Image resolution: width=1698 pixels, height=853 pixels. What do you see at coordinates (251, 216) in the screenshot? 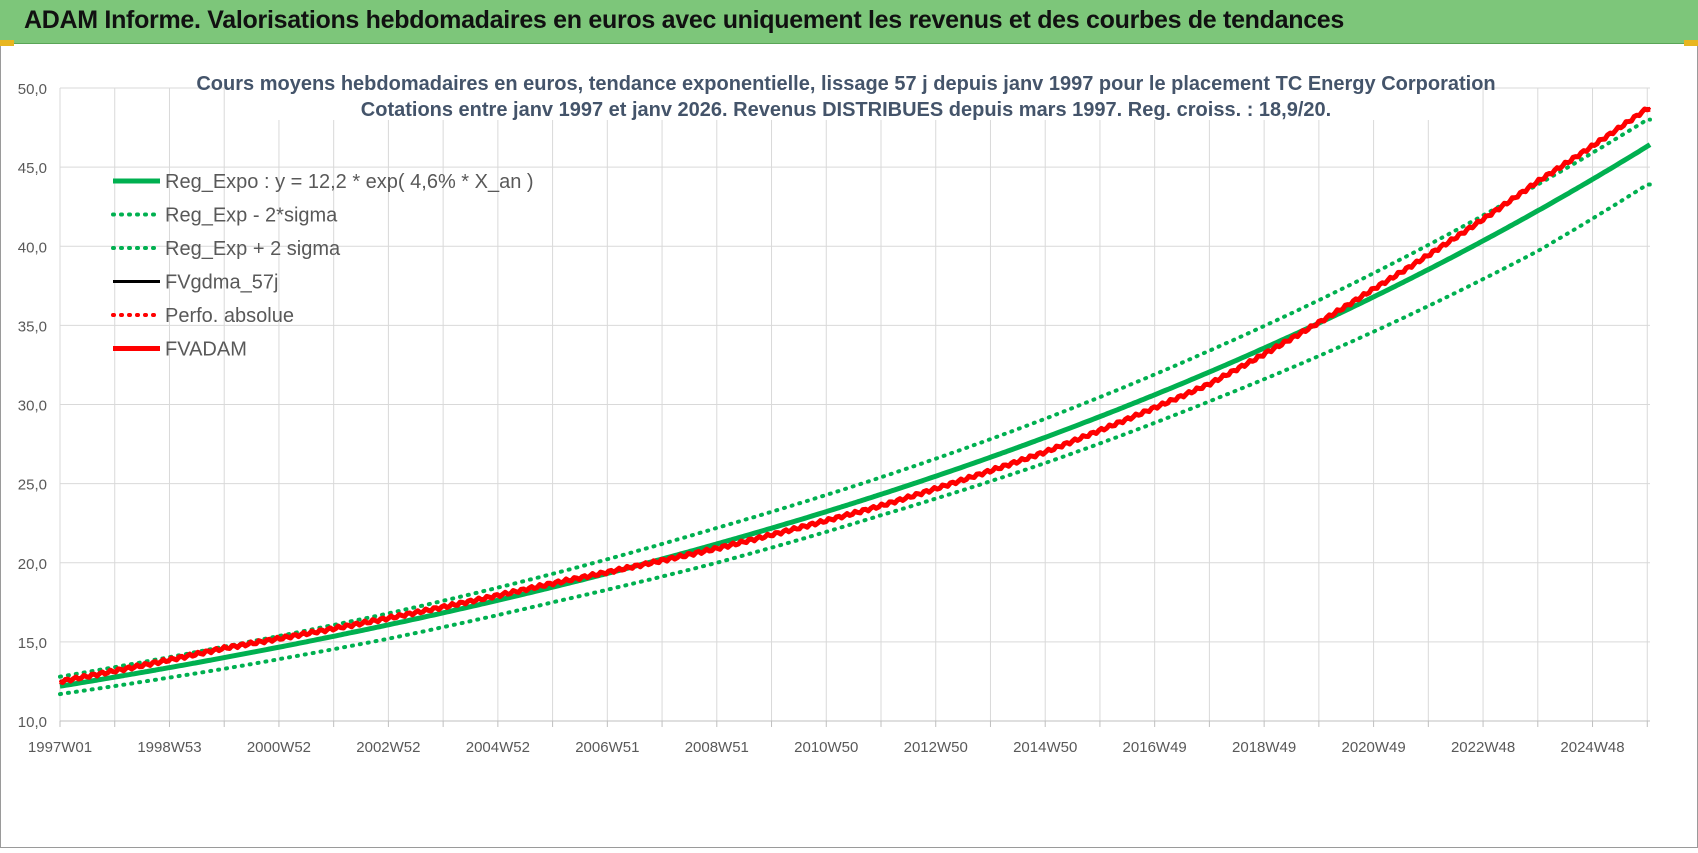
I see `legend-label: Reg_Exp - 2*sigma` at bounding box center [251, 216].